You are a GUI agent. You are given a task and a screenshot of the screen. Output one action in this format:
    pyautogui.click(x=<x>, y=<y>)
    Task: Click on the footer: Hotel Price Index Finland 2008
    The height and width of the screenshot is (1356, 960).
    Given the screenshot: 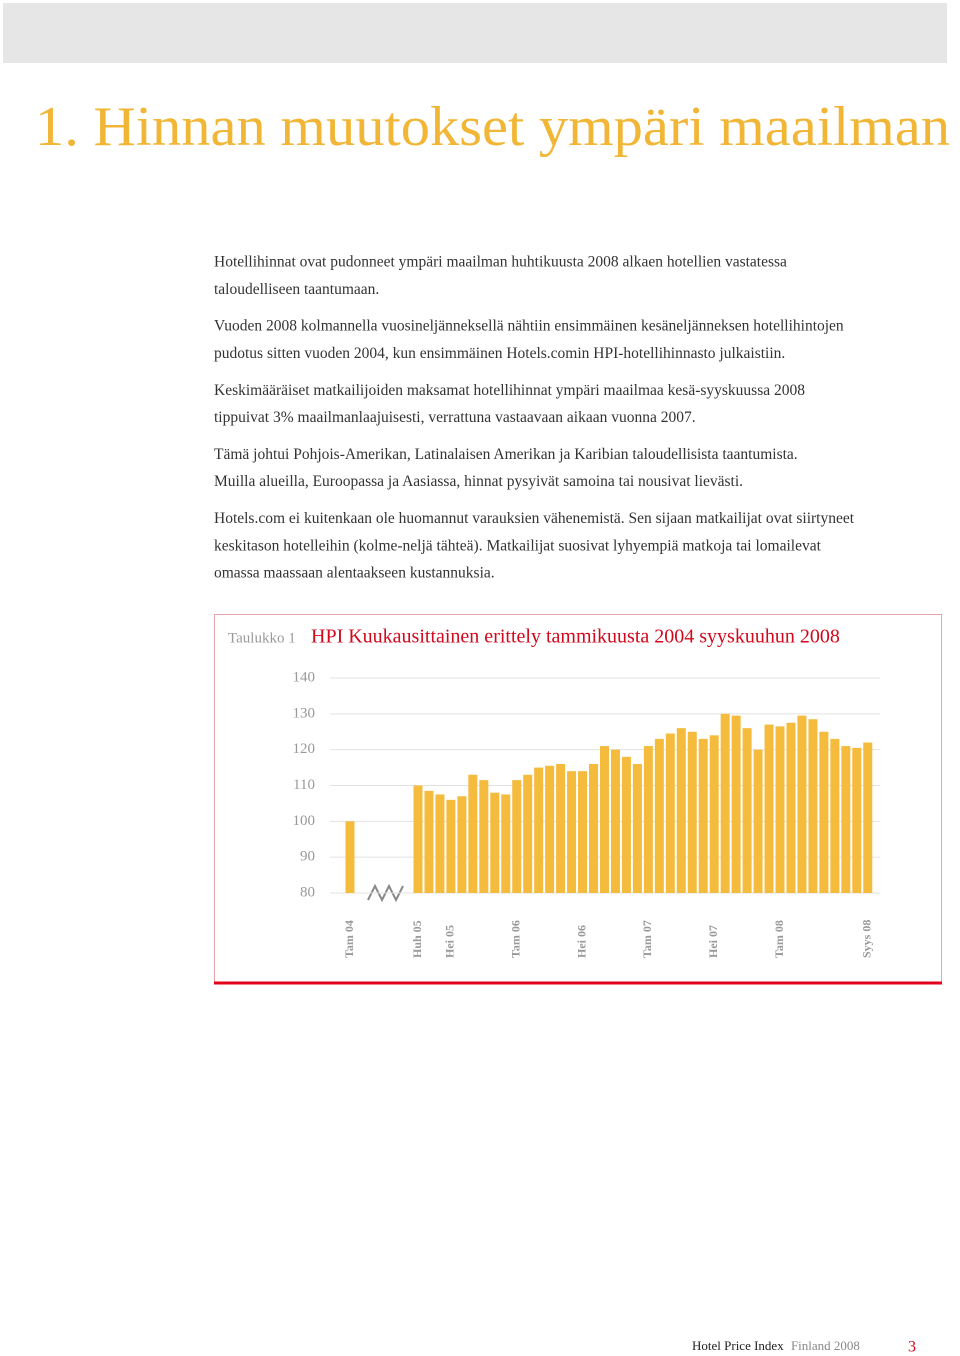 What is the action you would take?
    pyautogui.click(x=776, y=1345)
    